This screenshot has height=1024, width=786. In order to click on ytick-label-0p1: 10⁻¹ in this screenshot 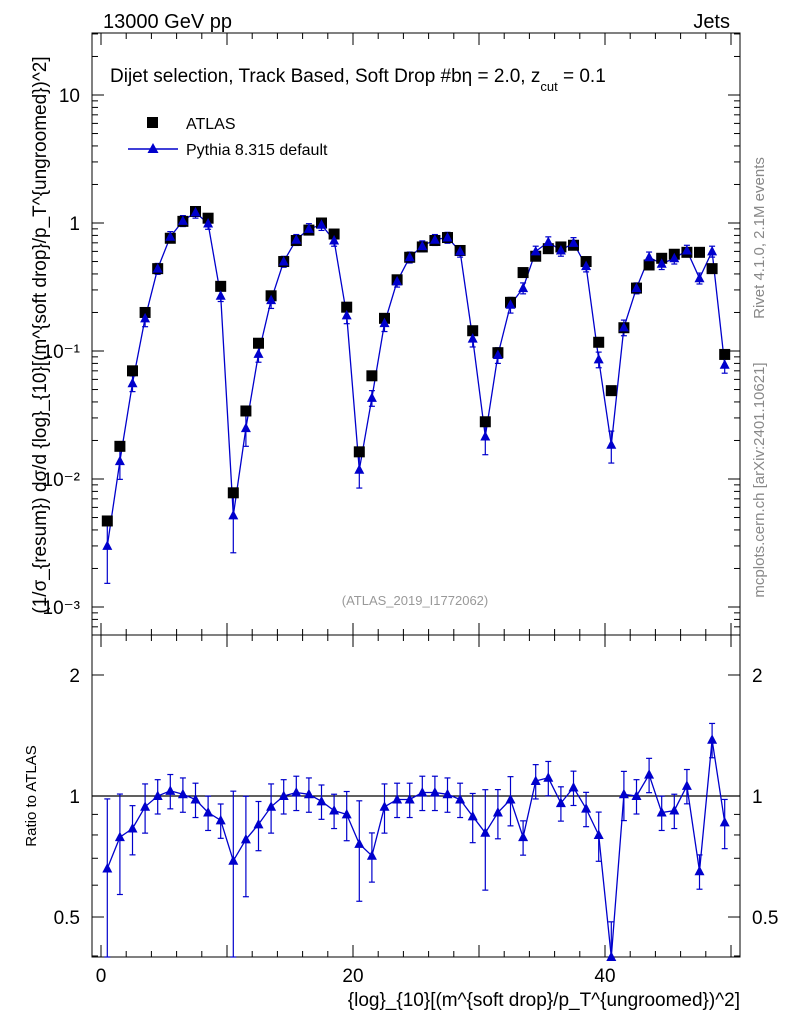, I will do `click(62, 352)`.